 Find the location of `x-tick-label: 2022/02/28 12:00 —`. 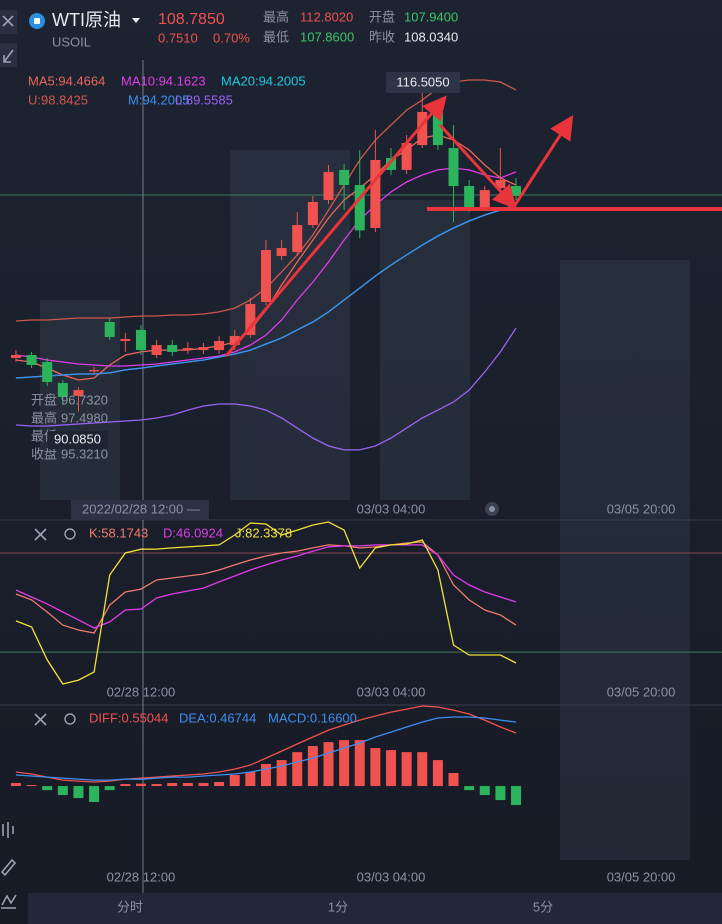

x-tick-label: 2022/02/28 12:00 — is located at coordinates (141, 508).